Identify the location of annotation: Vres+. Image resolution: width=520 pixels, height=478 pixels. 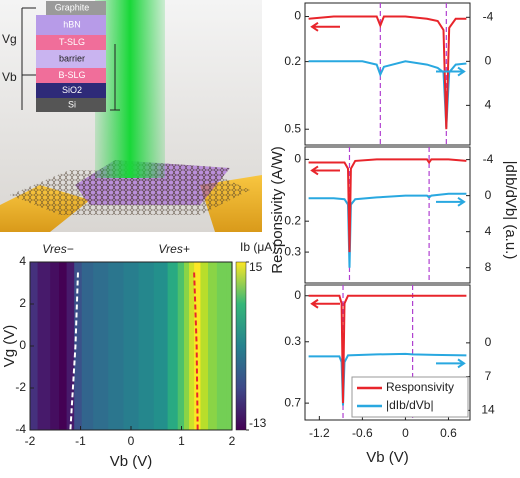
(173, 249).